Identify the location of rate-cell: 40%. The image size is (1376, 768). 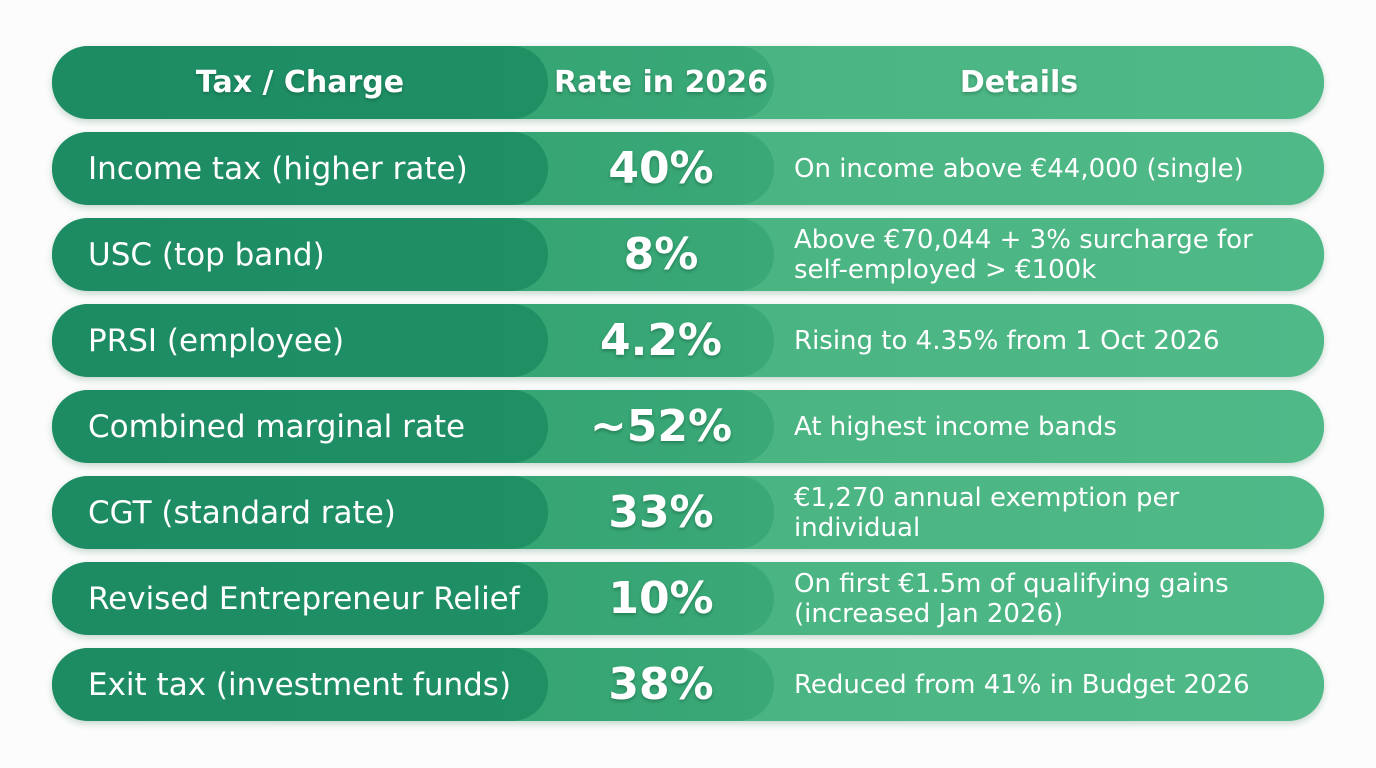
(643, 168).